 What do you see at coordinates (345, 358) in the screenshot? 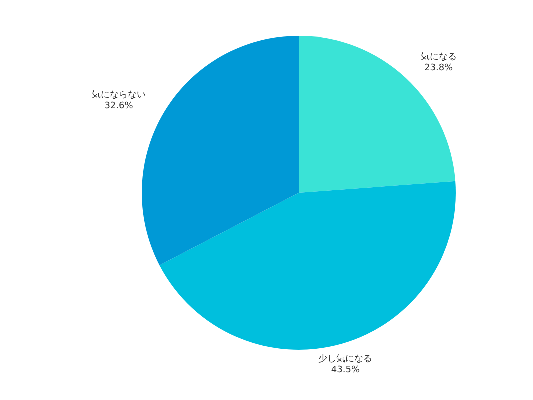
I see `slice-label: 少し気になる` at bounding box center [345, 358].